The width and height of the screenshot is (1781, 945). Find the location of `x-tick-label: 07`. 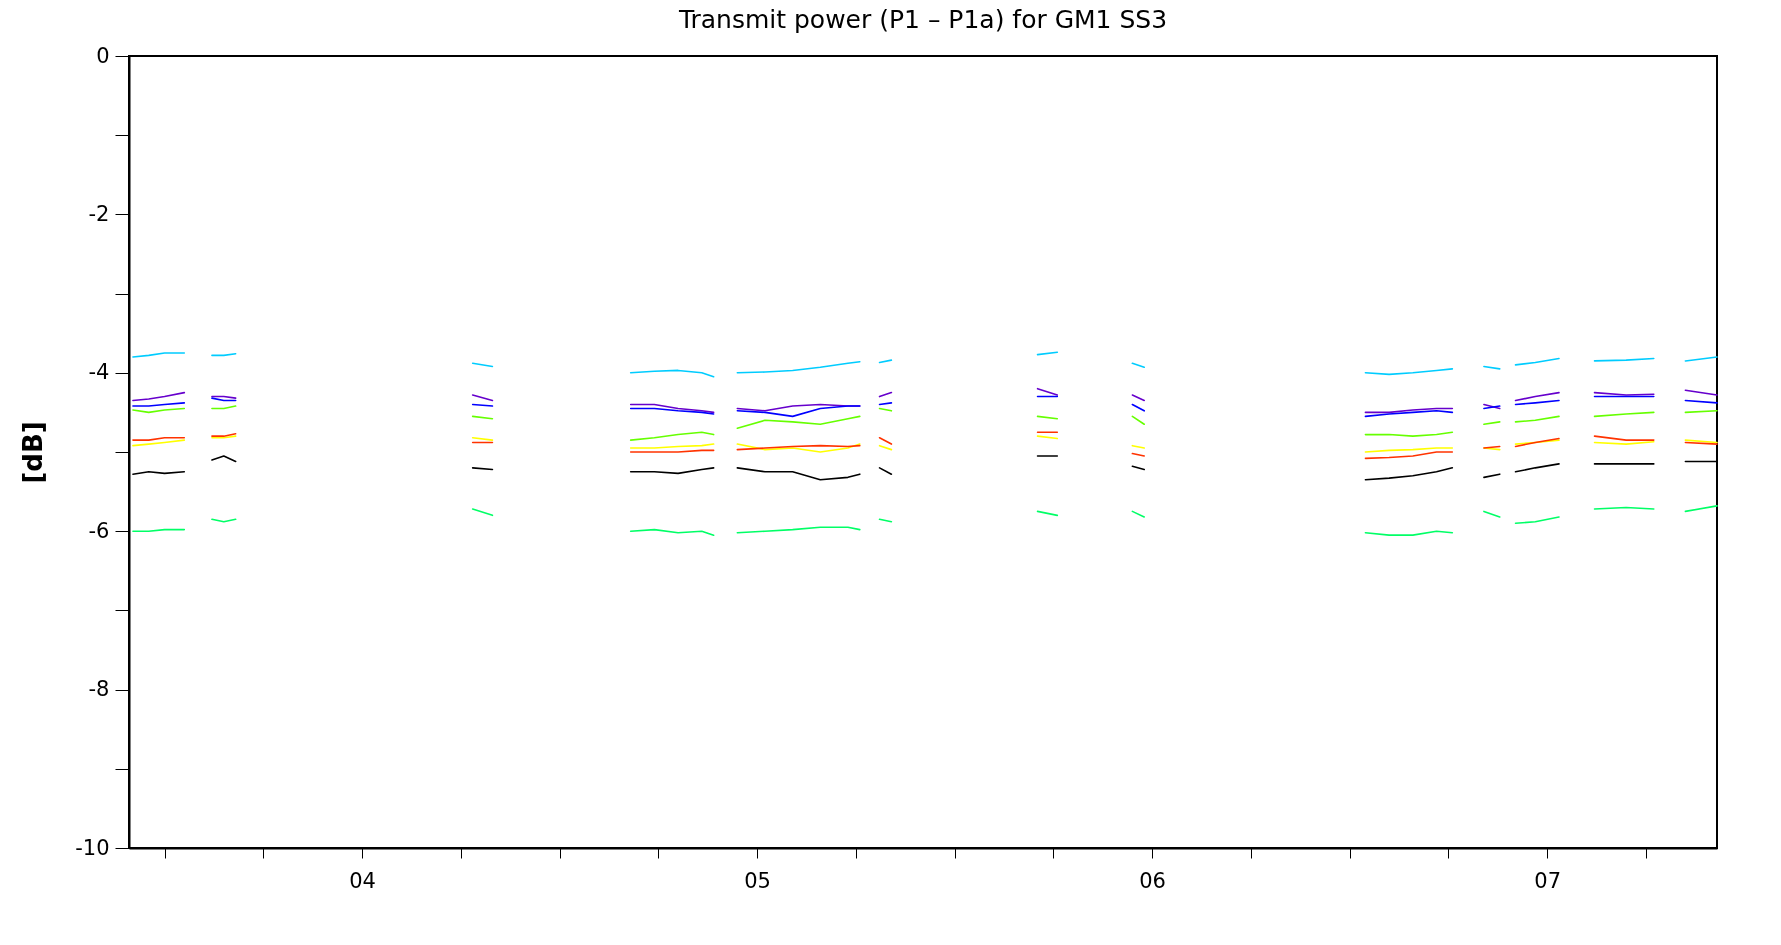

x-tick-label: 07 is located at coordinates (1548, 880).